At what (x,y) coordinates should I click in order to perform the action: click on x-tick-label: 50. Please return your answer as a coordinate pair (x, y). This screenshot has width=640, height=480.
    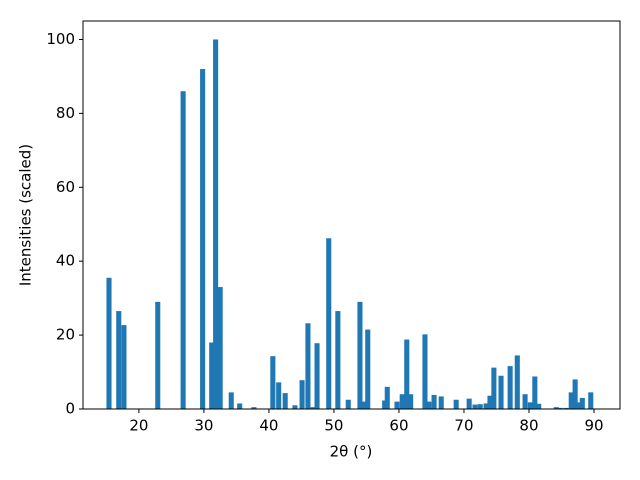
    Looking at the image, I should click on (333, 426).